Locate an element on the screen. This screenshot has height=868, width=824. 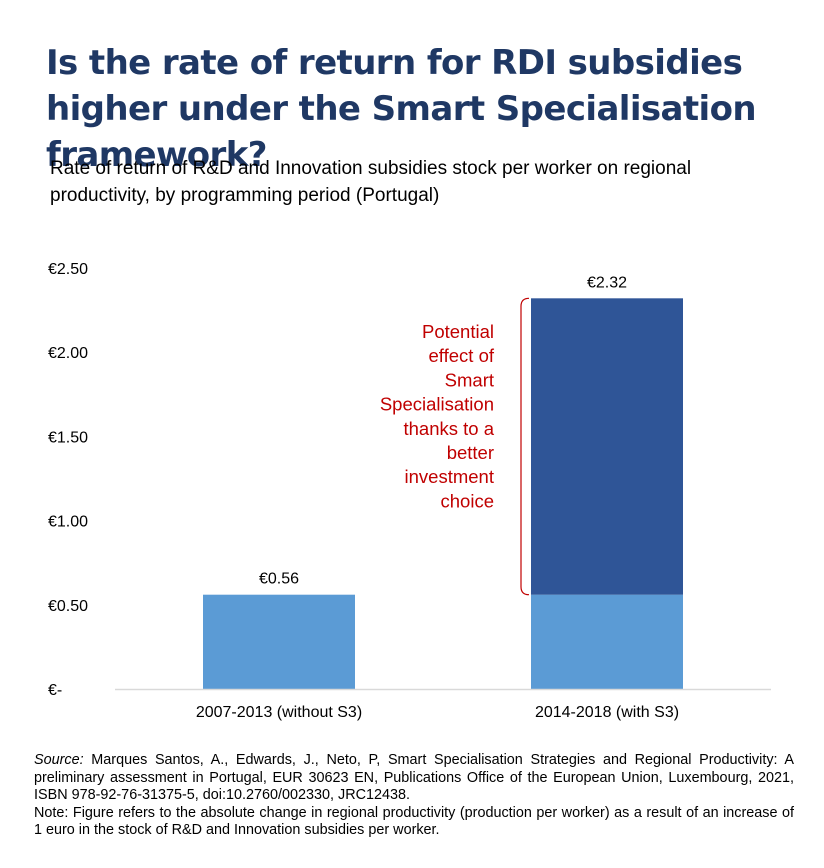
x-tick-label: 2007-2013 (without S3) is located at coordinates (279, 712).